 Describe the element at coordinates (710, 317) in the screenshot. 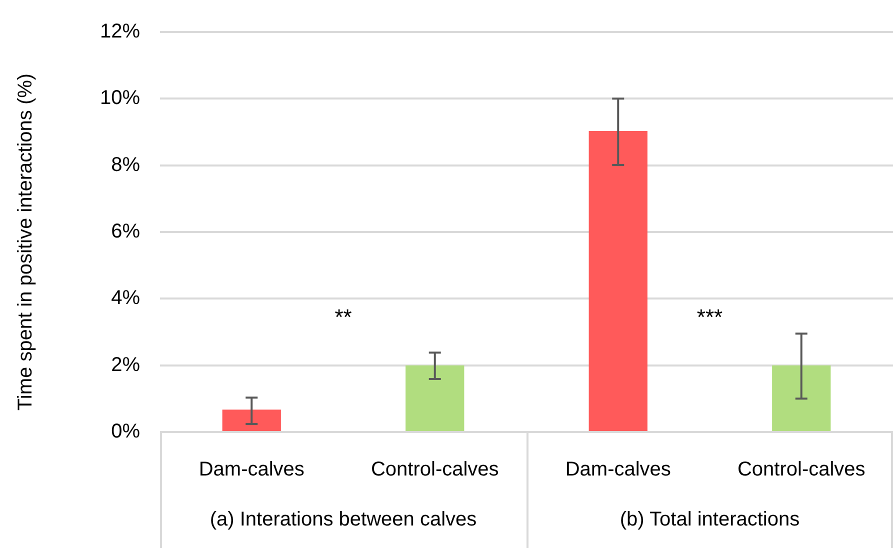

I see `annotation: ***` at that location.